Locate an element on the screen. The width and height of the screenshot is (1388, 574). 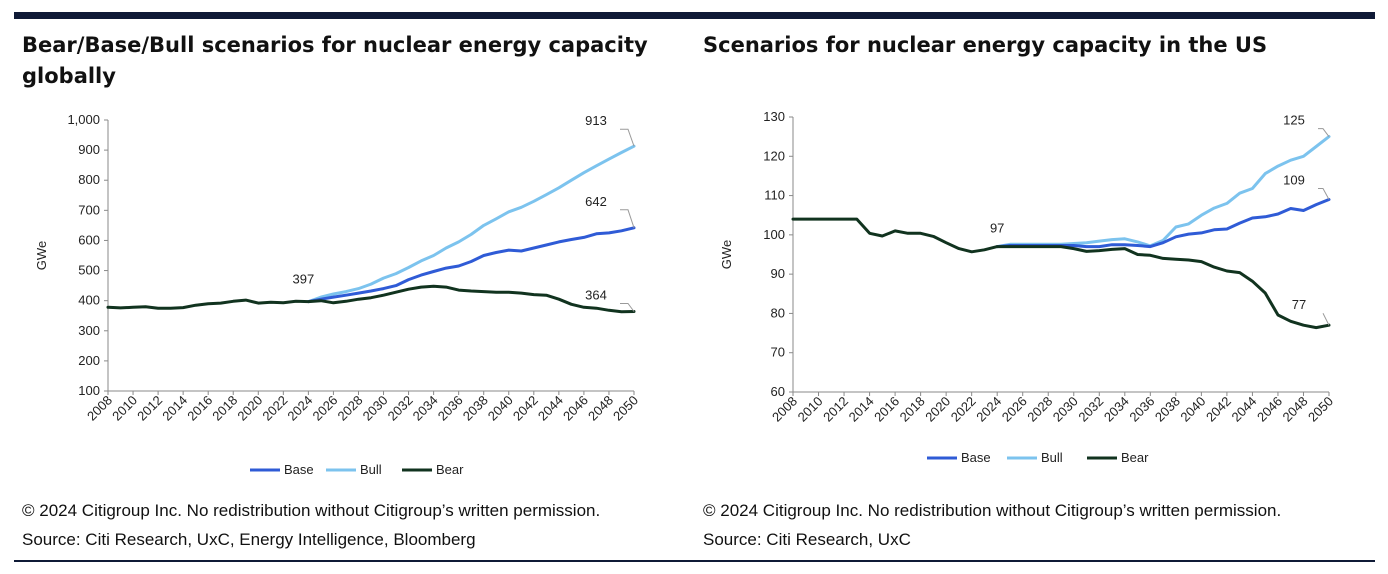
data-label: 125 is located at coordinates (1294, 120).